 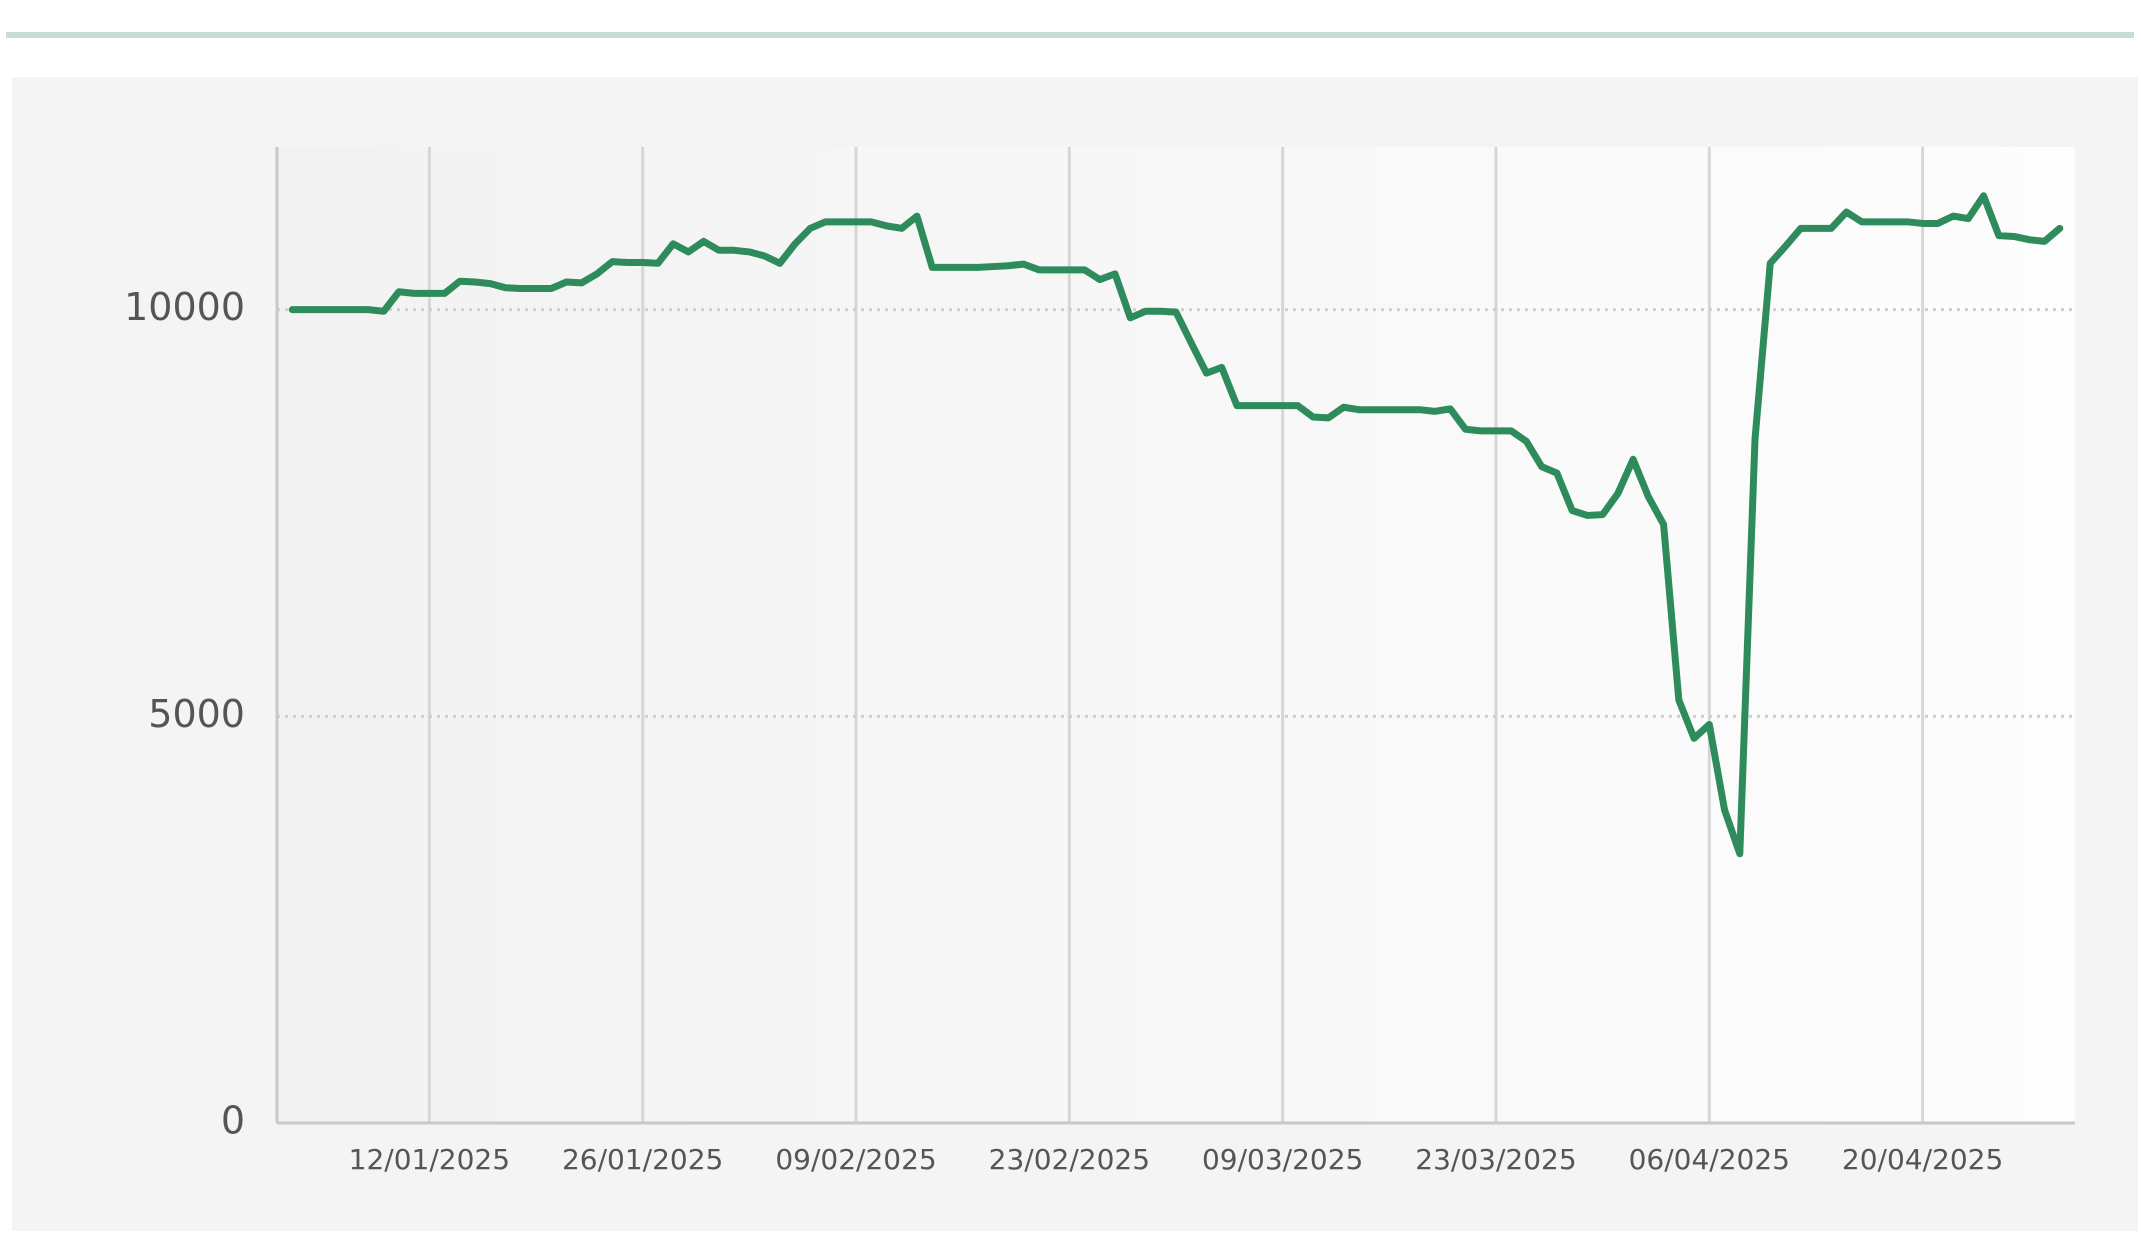 I want to click on y-tick-label: 5000, so click(x=196, y=714).